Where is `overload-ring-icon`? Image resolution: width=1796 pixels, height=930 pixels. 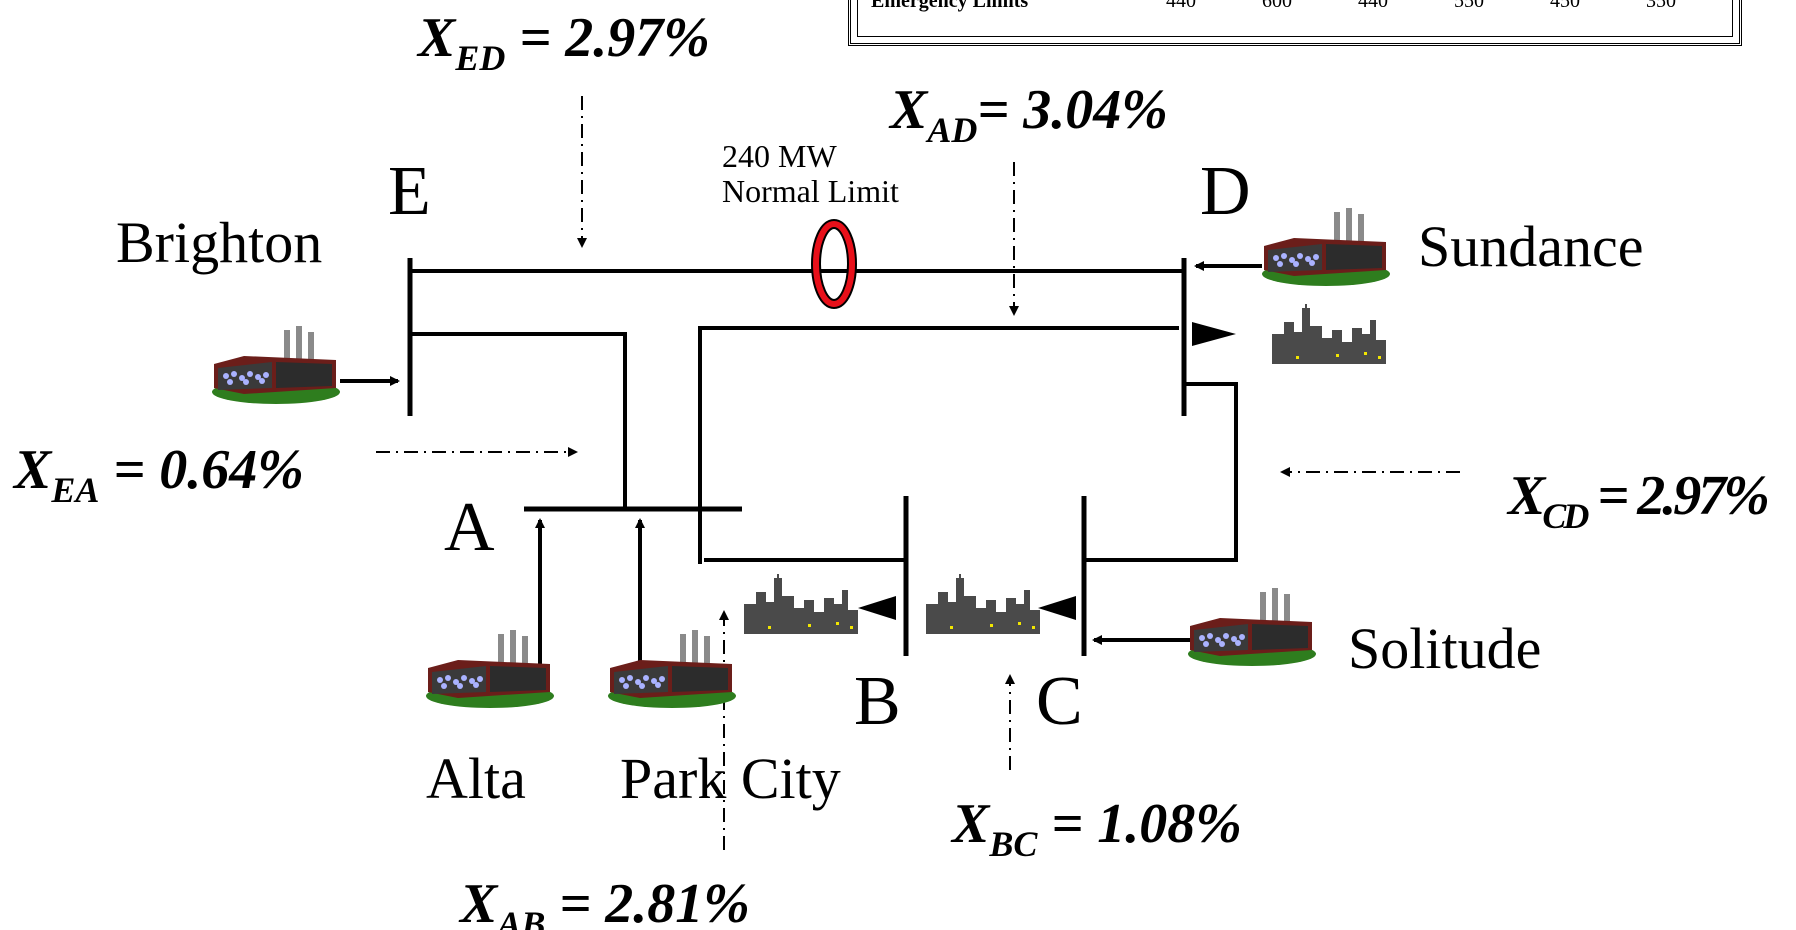
overload-ring-icon is located at coordinates (834, 264).